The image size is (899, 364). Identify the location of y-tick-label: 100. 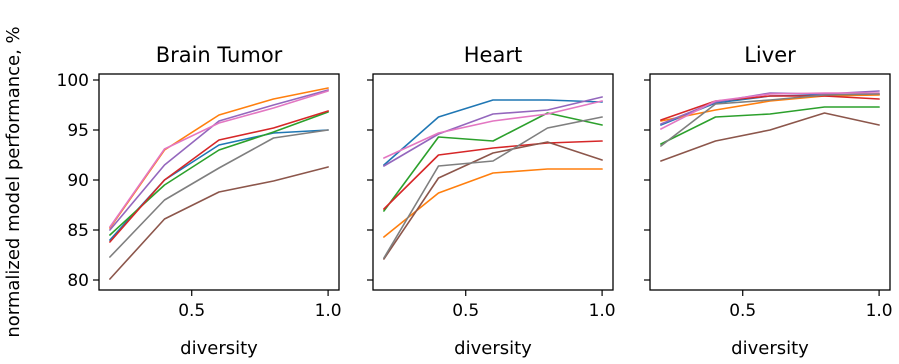
(73, 81).